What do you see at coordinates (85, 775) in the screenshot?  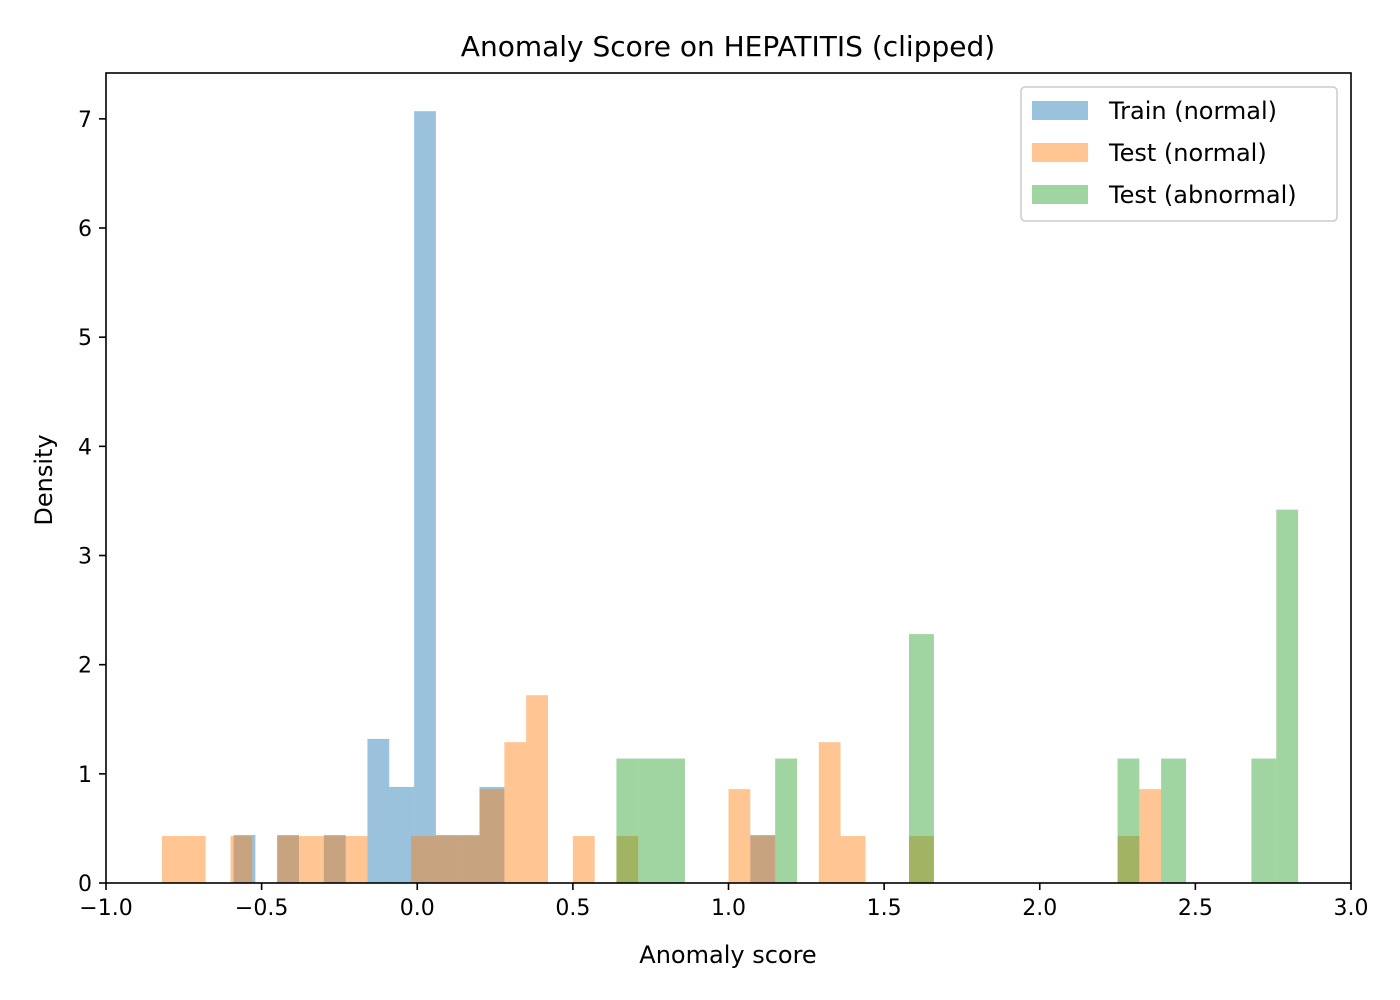 I see `y-tick-label: 1` at bounding box center [85, 775].